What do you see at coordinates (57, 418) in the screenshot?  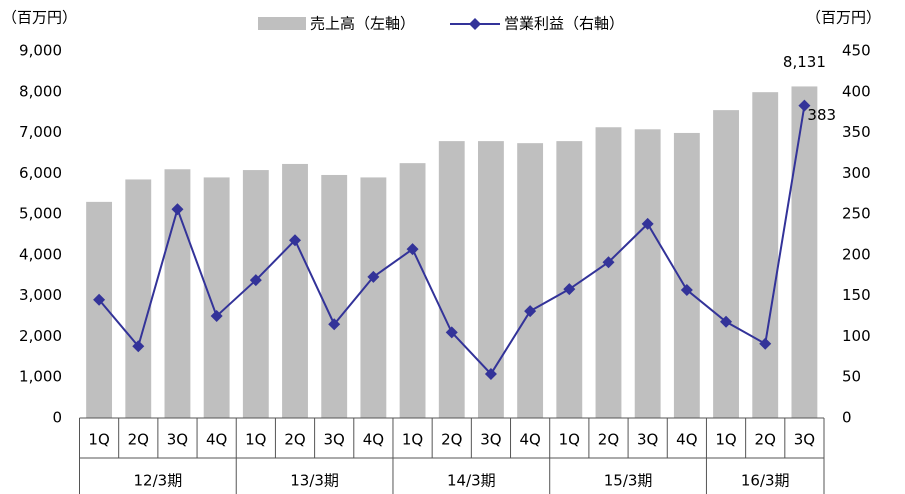 I see `y-tick-label: 0` at bounding box center [57, 418].